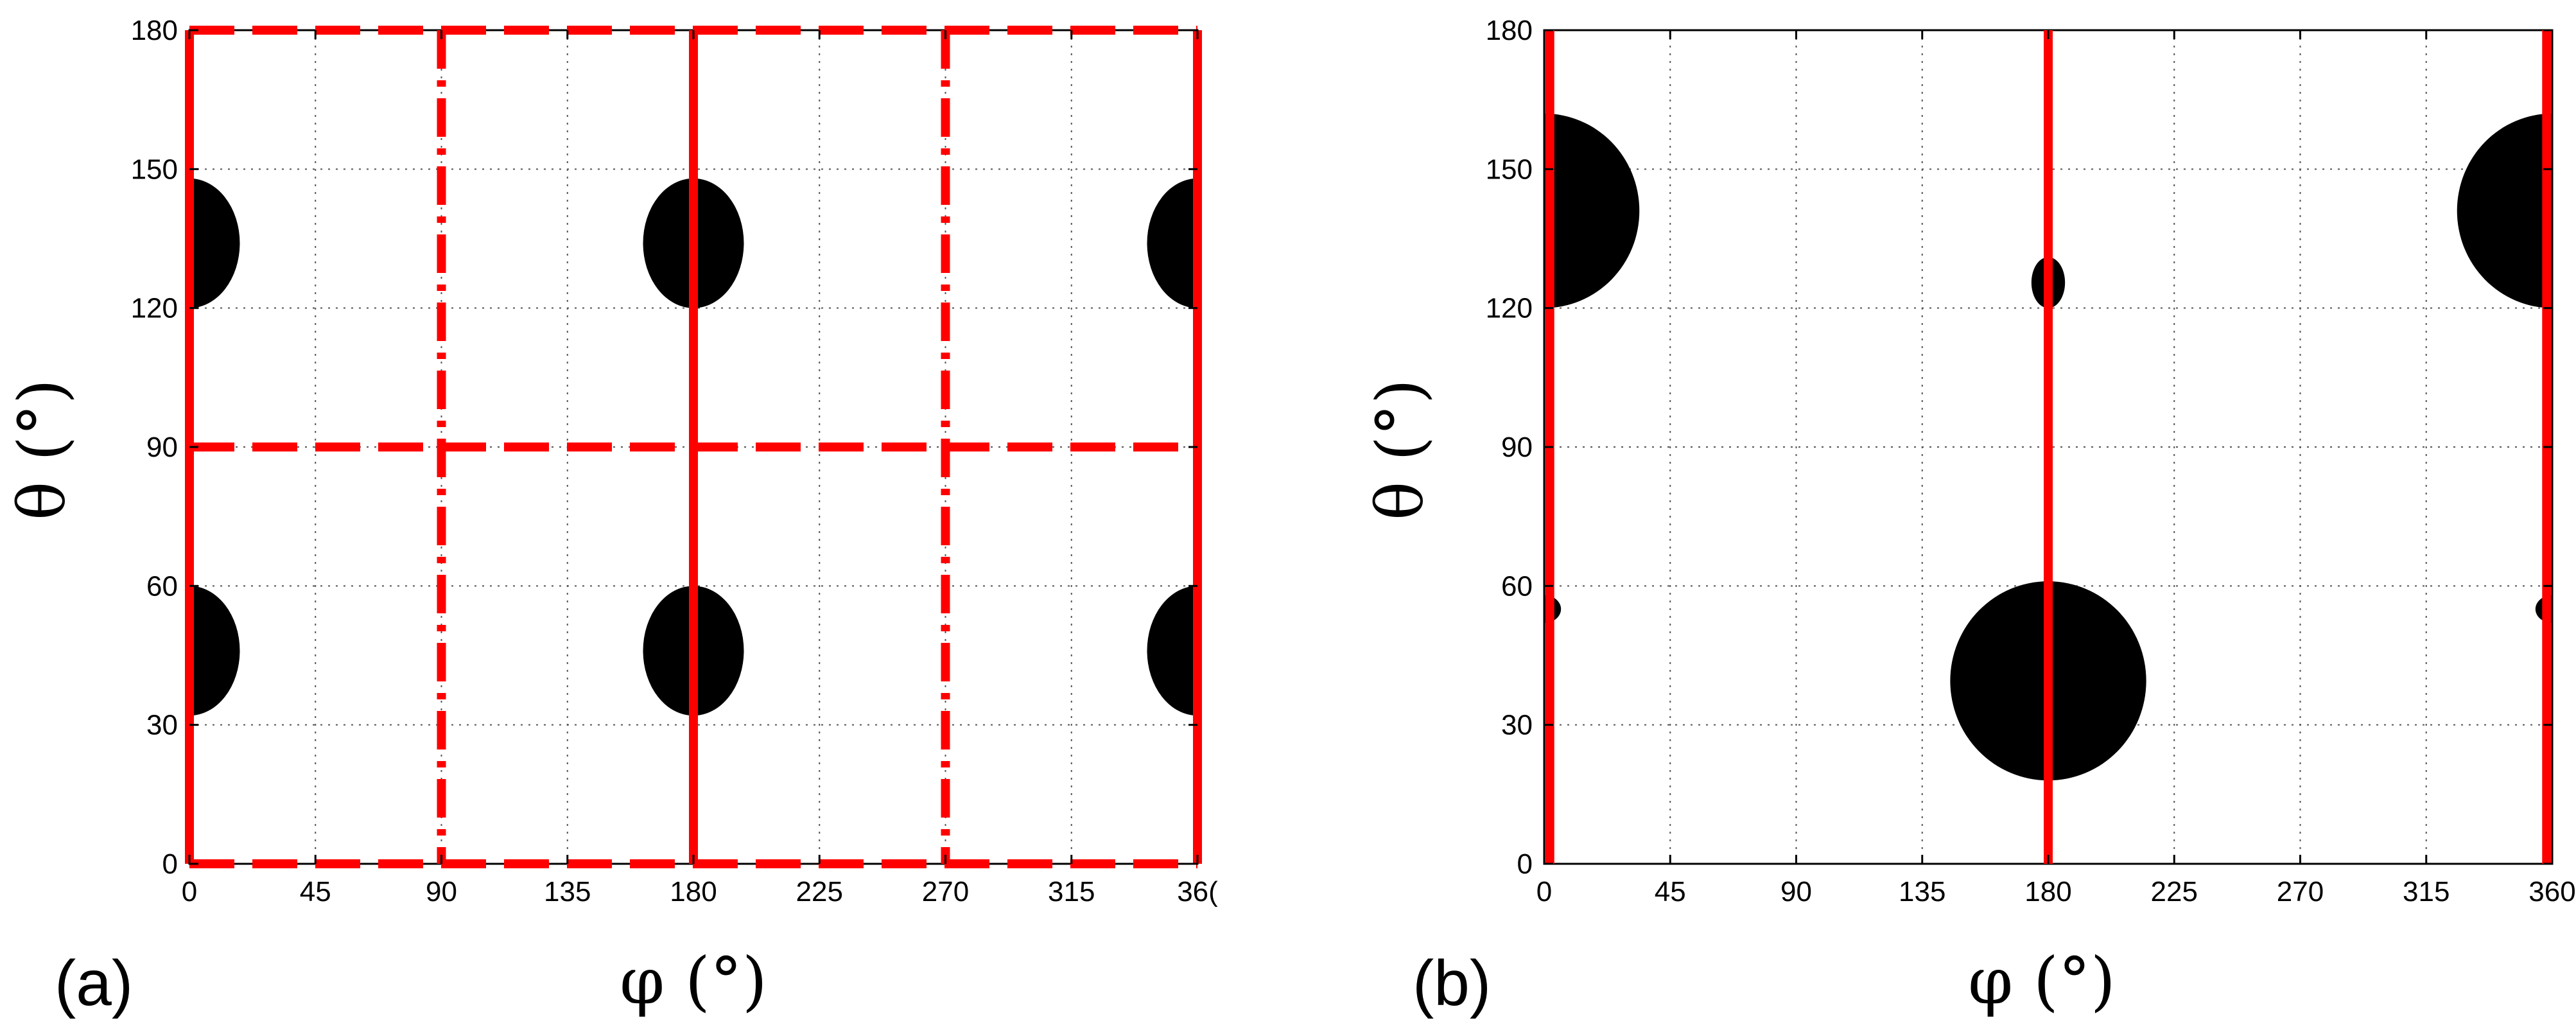 The width and height of the screenshot is (2576, 1034). I want to click on plot-a-y-axis-label: θ (°), so click(42, 449).